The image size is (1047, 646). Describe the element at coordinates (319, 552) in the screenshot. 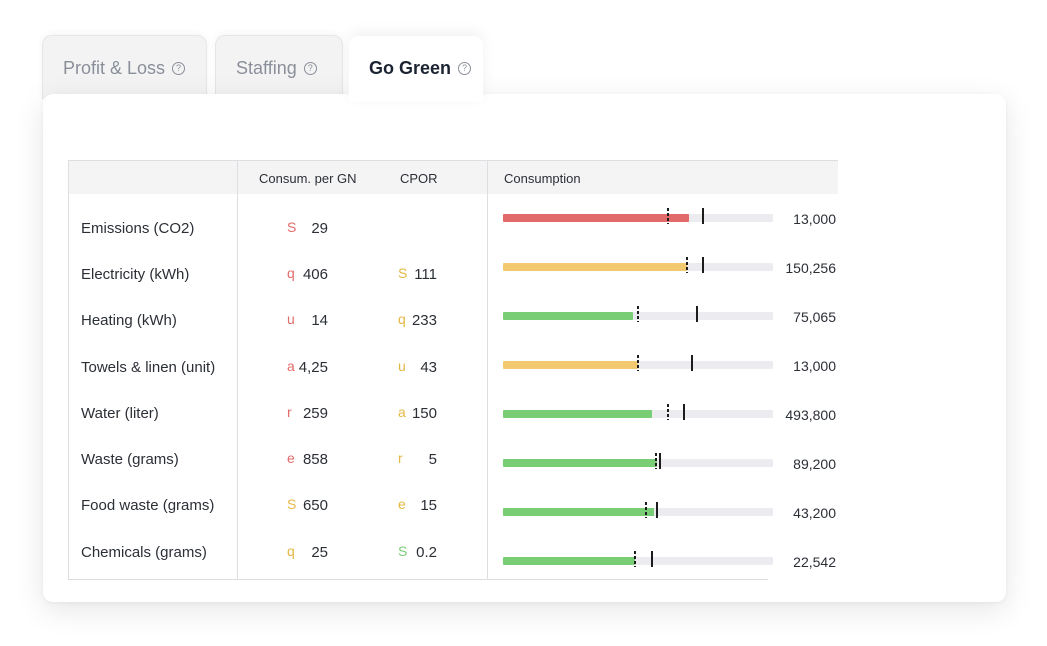

I see `gn-value: 25` at that location.